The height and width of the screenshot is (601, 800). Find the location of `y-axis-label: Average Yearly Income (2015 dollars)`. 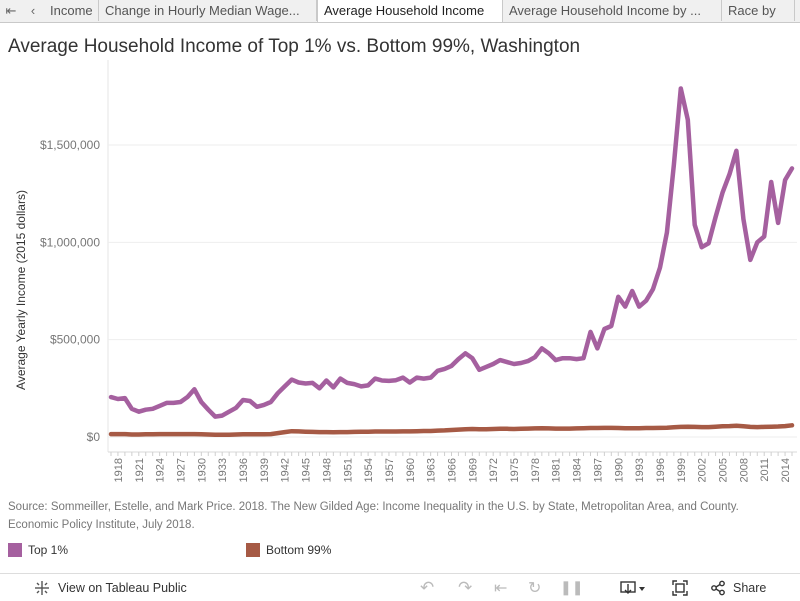

y-axis-label: Average Yearly Income (2015 dollars) is located at coordinates (21, 290).